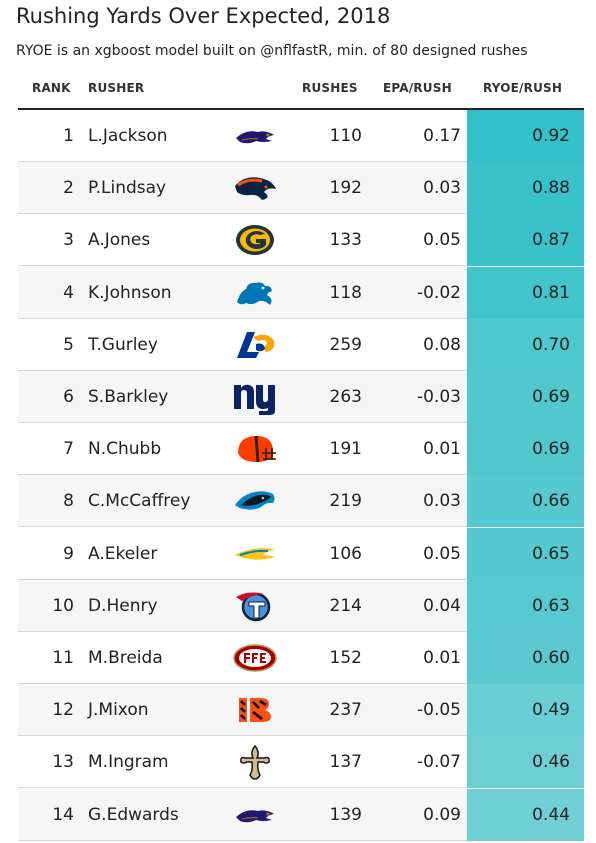 The image size is (596, 843). What do you see at coordinates (68, 292) in the screenshot?
I see `rank-cell: 4` at bounding box center [68, 292].